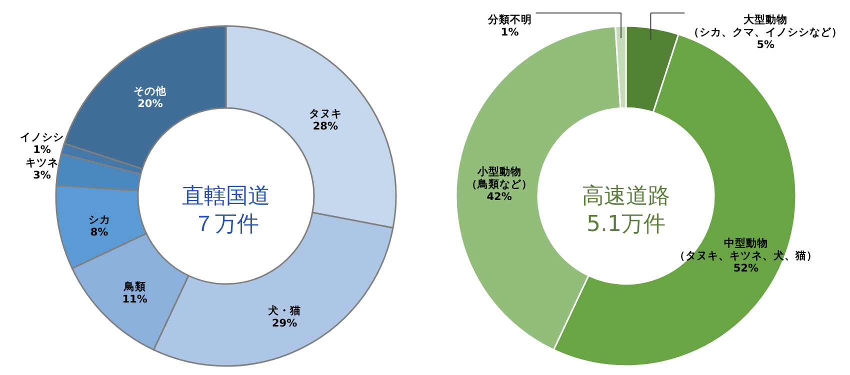 The image size is (850, 375). Describe the element at coordinates (134, 287) in the screenshot. I see `slice-label: 鳥類` at that location.